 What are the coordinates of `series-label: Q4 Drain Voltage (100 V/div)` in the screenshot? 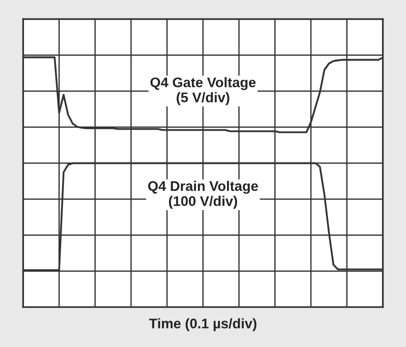 It's located at (203, 194).